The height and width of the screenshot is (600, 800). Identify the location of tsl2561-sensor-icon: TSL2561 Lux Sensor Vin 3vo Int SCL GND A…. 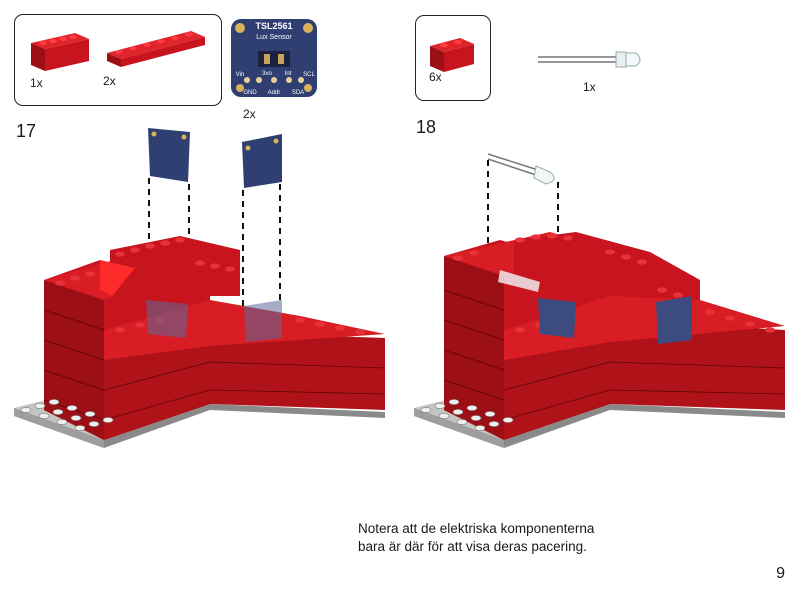
(274, 58).